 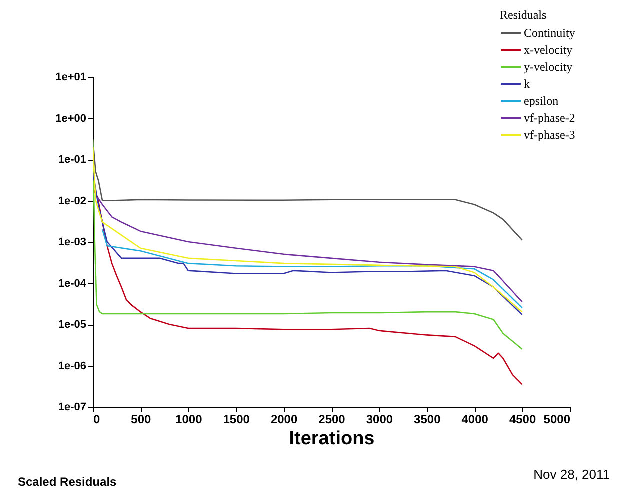 I want to click on y-tick-label: 1e+00, so click(x=71, y=118).